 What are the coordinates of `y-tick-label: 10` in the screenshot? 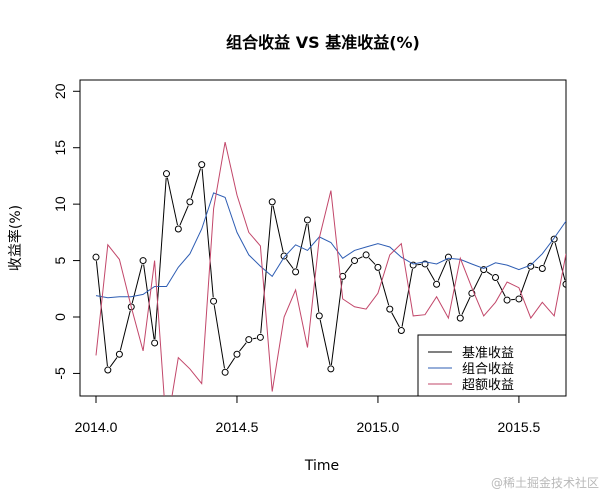 It's located at (60, 204).